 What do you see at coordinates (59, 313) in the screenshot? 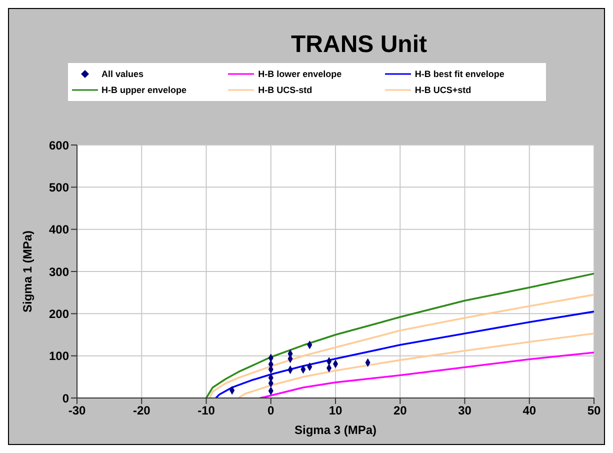
I see `y-tick-label: 200` at bounding box center [59, 313].